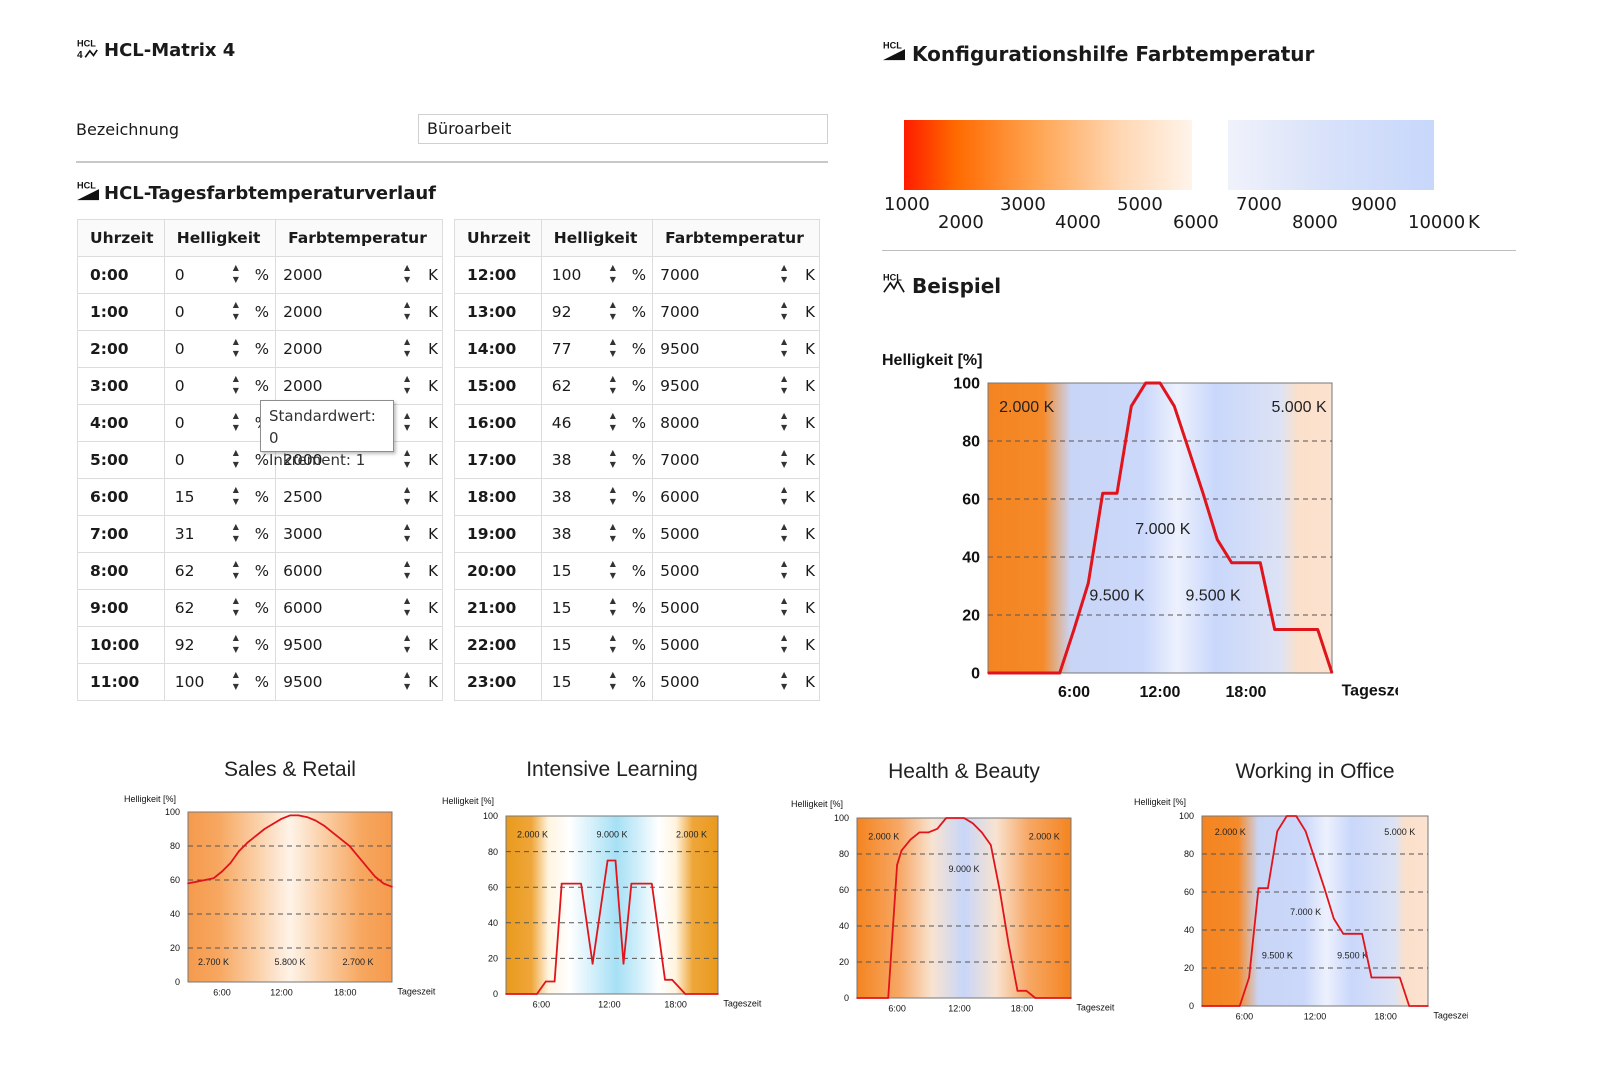 The height and width of the screenshot is (1068, 1600). What do you see at coordinates (597, 275) in the screenshot?
I see `brightness-stepper: 100 ▲ ▼%` at bounding box center [597, 275].